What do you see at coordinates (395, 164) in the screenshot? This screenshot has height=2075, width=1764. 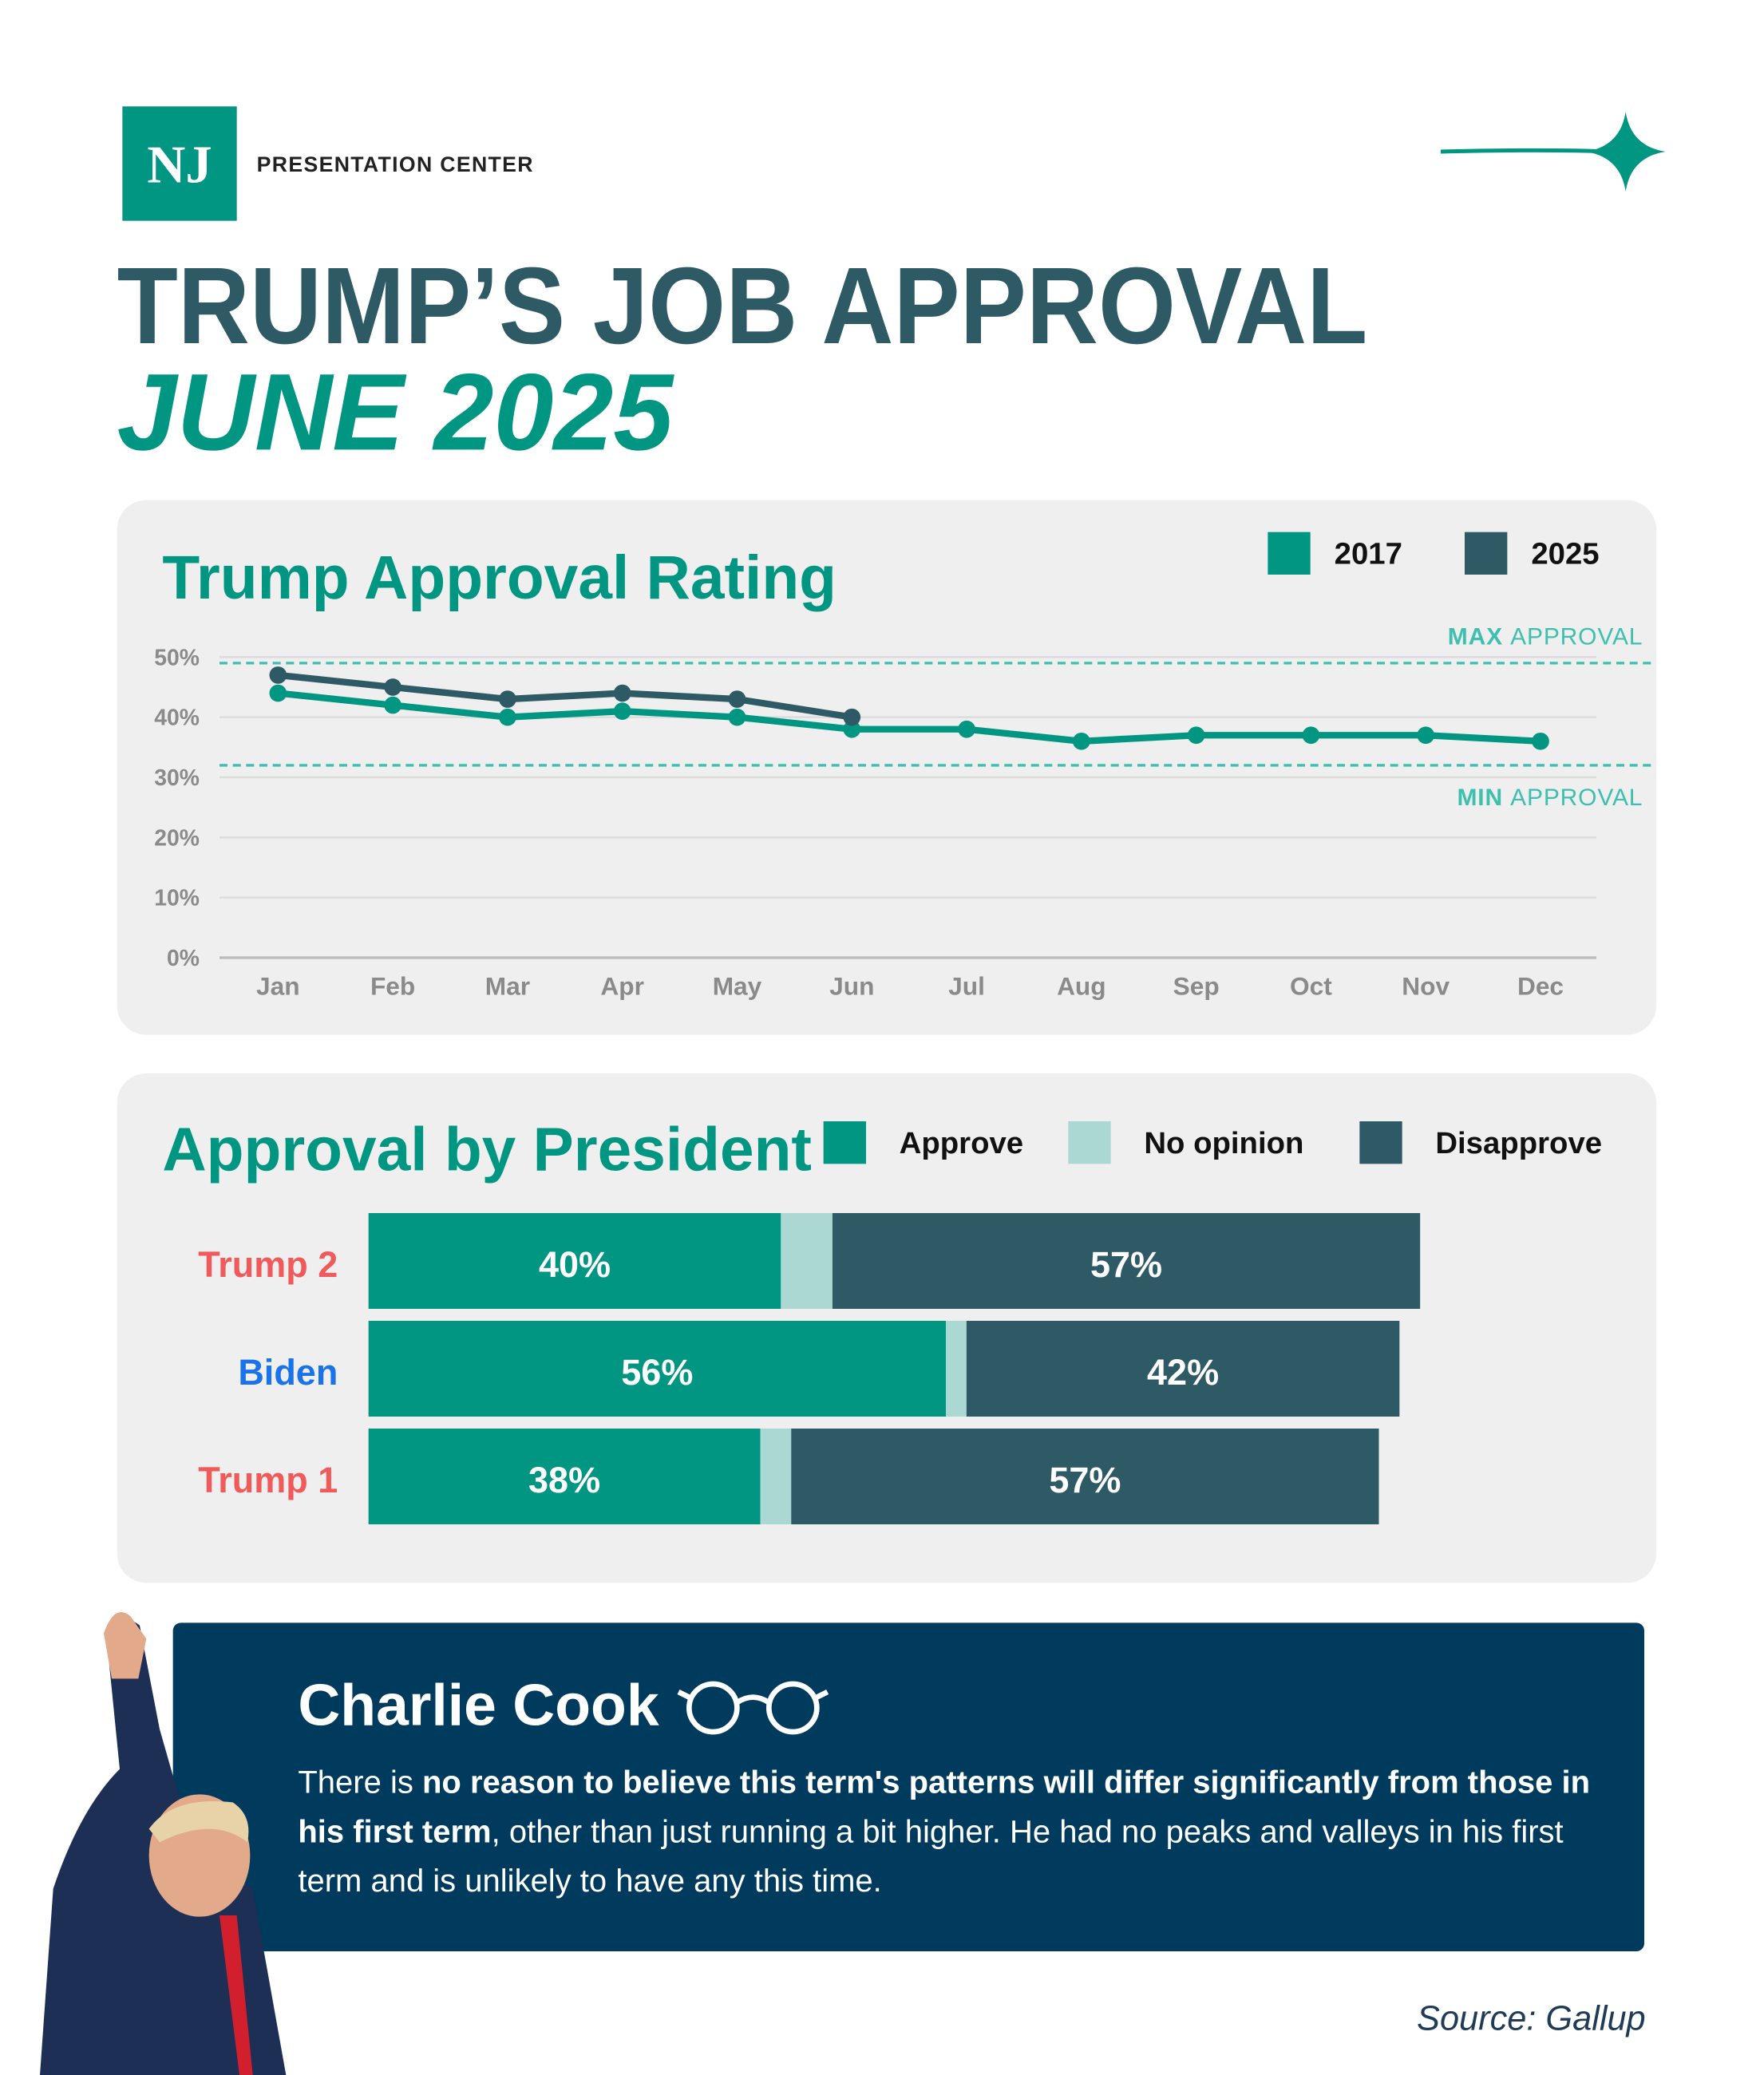 I see `brand: PRESENTATION CENTER` at bounding box center [395, 164].